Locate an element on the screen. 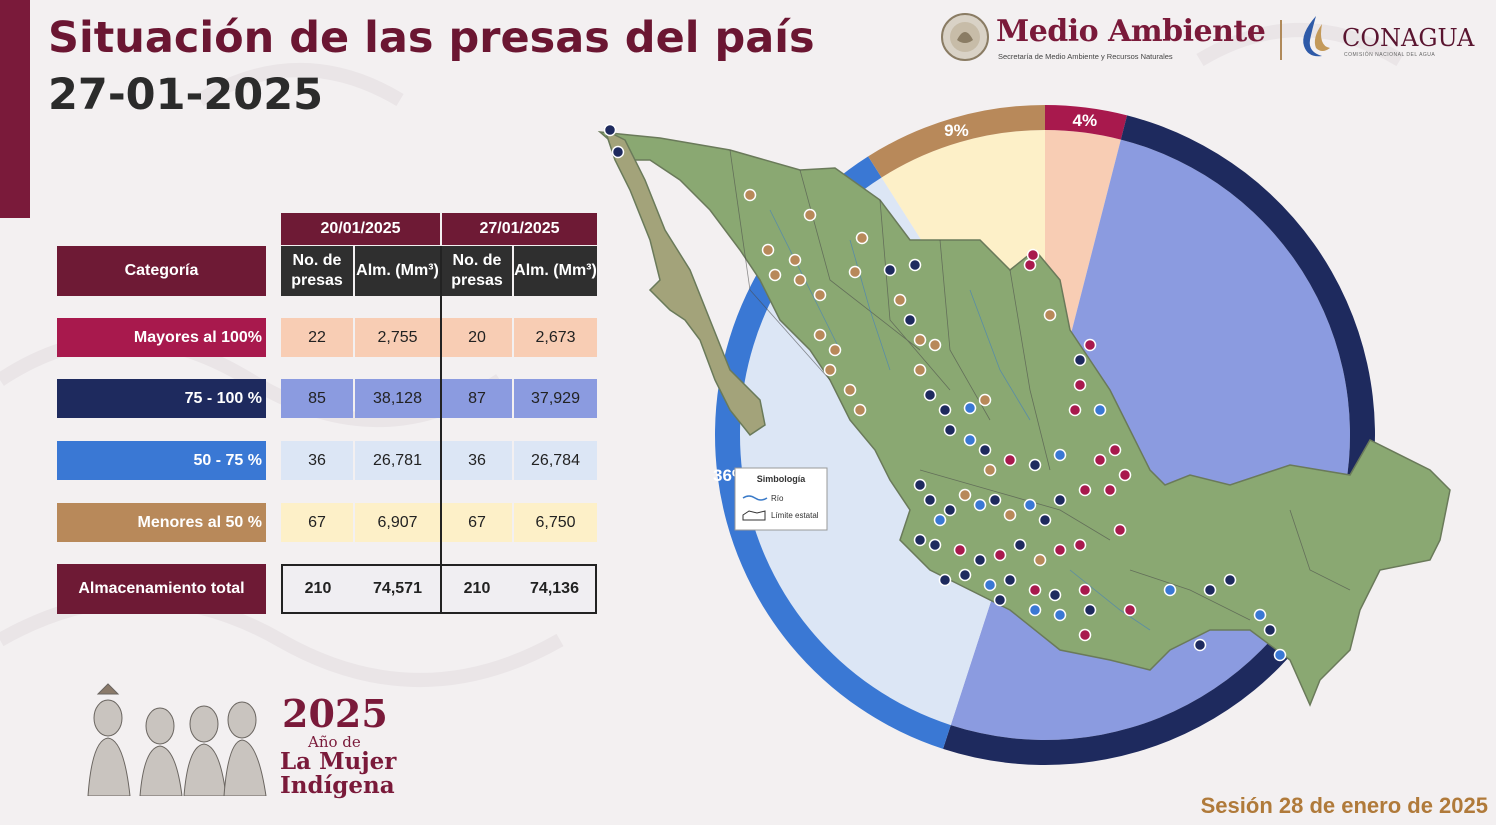  table-cell: 2,673 is located at coordinates (555, 337).